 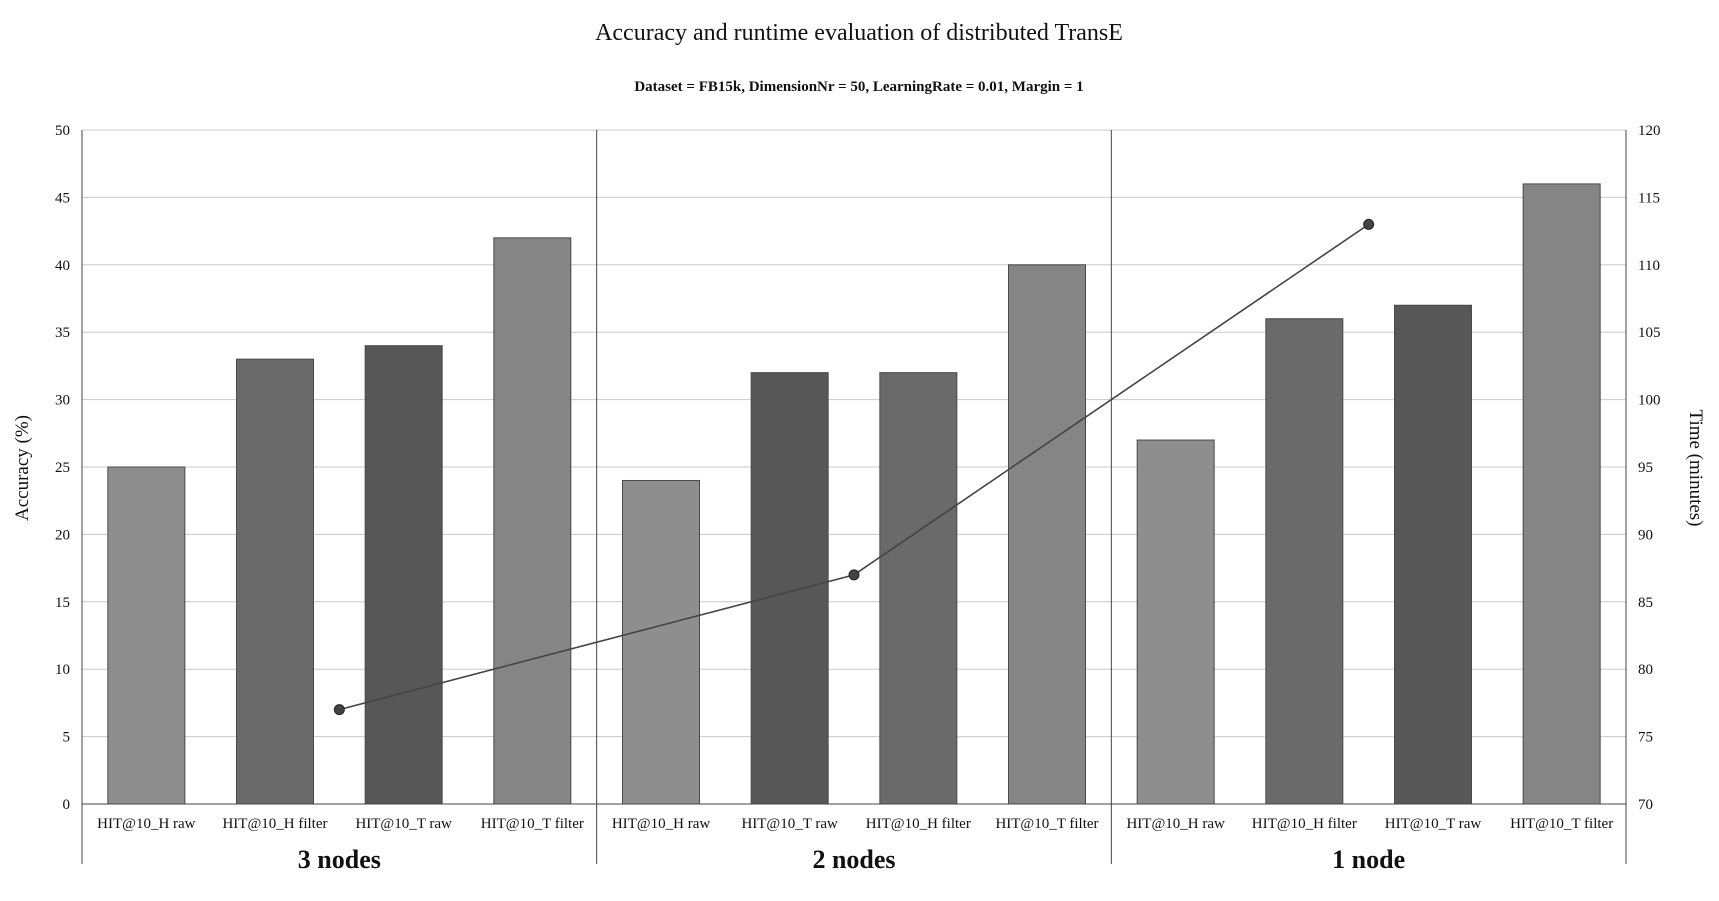 What do you see at coordinates (1649, 333) in the screenshot?
I see `y2-tick-label: 105` at bounding box center [1649, 333].